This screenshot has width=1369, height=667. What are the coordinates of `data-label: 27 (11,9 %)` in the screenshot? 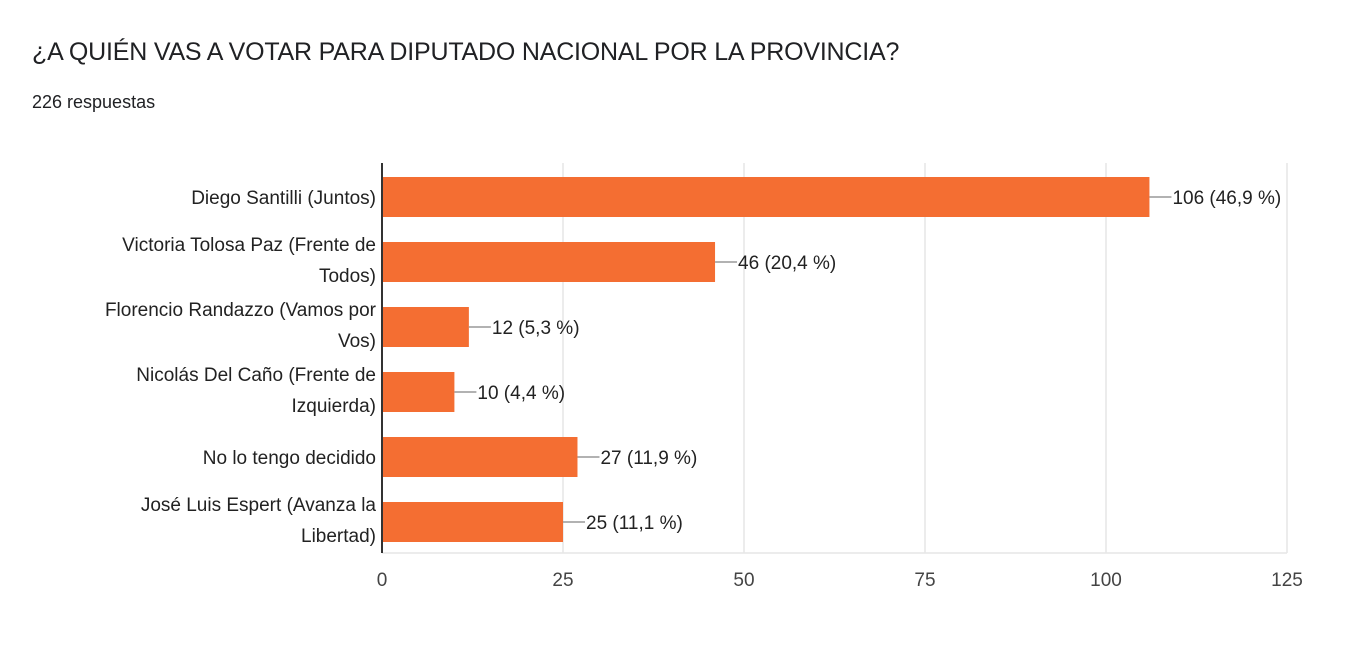 It's located at (648, 458).